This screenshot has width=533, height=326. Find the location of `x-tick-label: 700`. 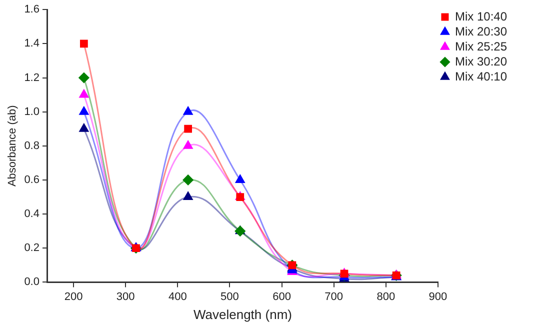

x-tick-label: 700 is located at coordinates (334, 296).